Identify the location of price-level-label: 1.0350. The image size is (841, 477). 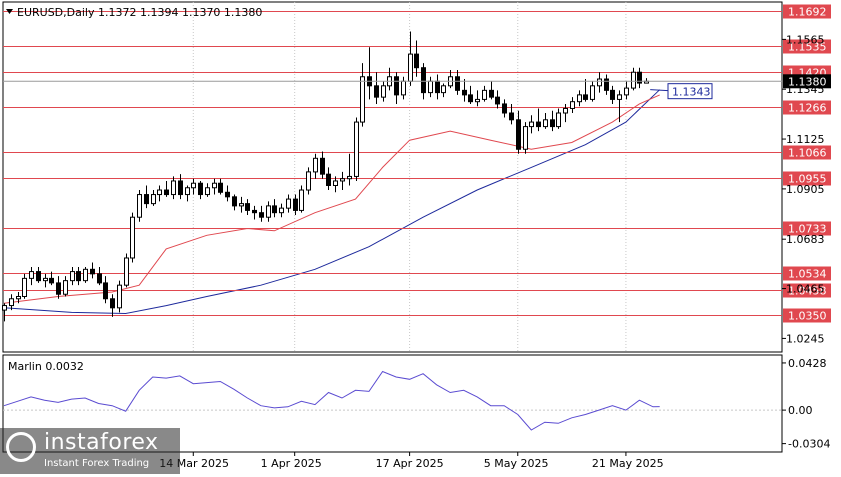
(807, 316).